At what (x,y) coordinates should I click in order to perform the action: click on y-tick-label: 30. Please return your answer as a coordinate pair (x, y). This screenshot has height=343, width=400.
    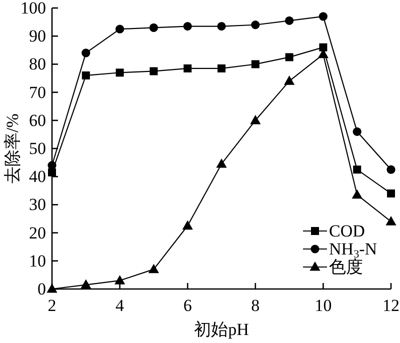
    Looking at the image, I should click on (37, 204).